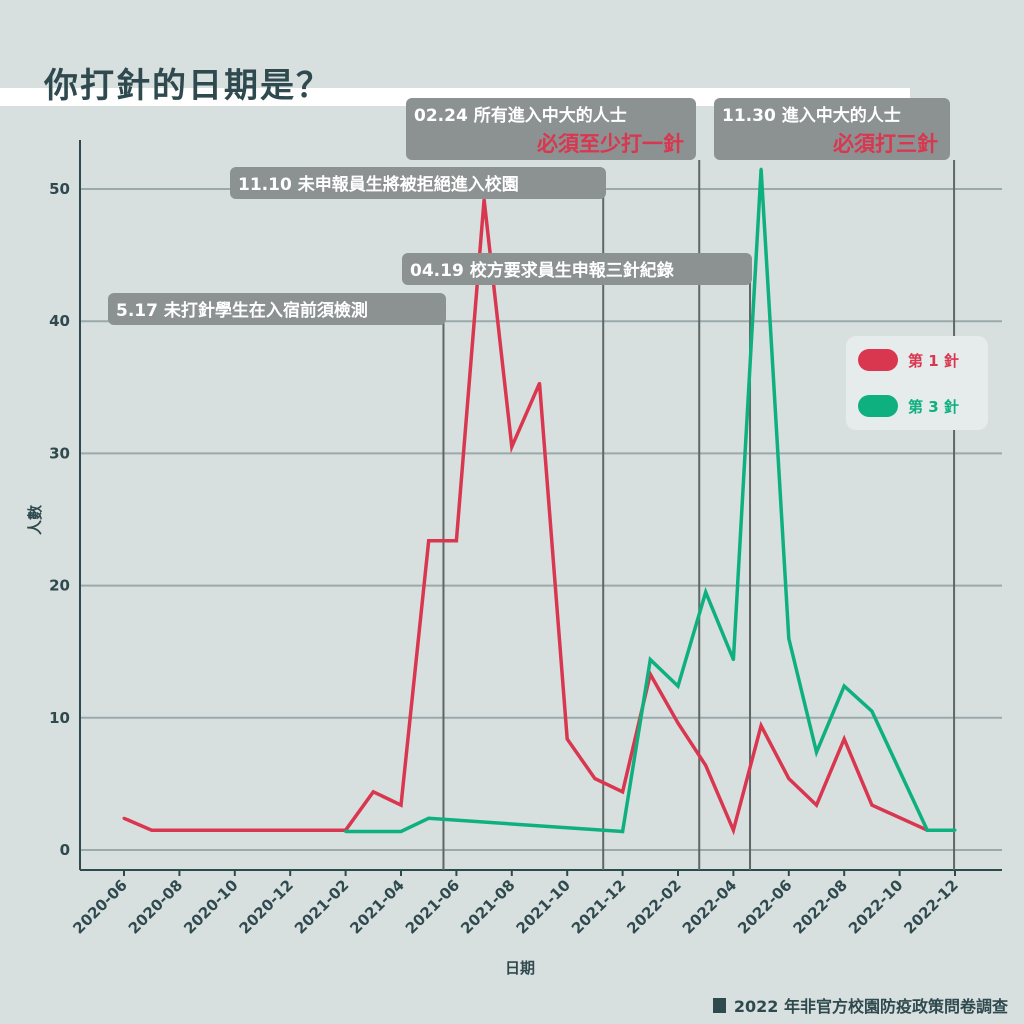  Describe the element at coordinates (933, 407) in the screenshot. I see `legend-label-2: 第 3 針` at that location.